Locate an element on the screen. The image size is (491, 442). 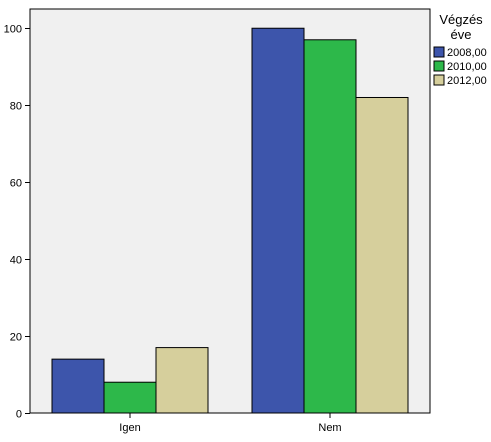
y-axis: 0 20 40 60 80 100 is located at coordinates (17, 222).